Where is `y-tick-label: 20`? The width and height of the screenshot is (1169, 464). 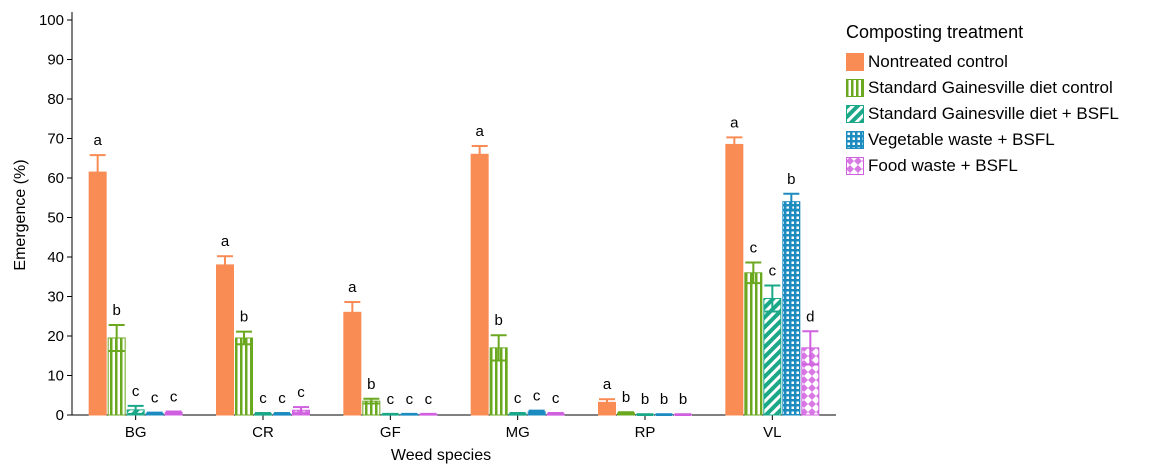 y-tick-label: 20 is located at coordinates (55, 336).